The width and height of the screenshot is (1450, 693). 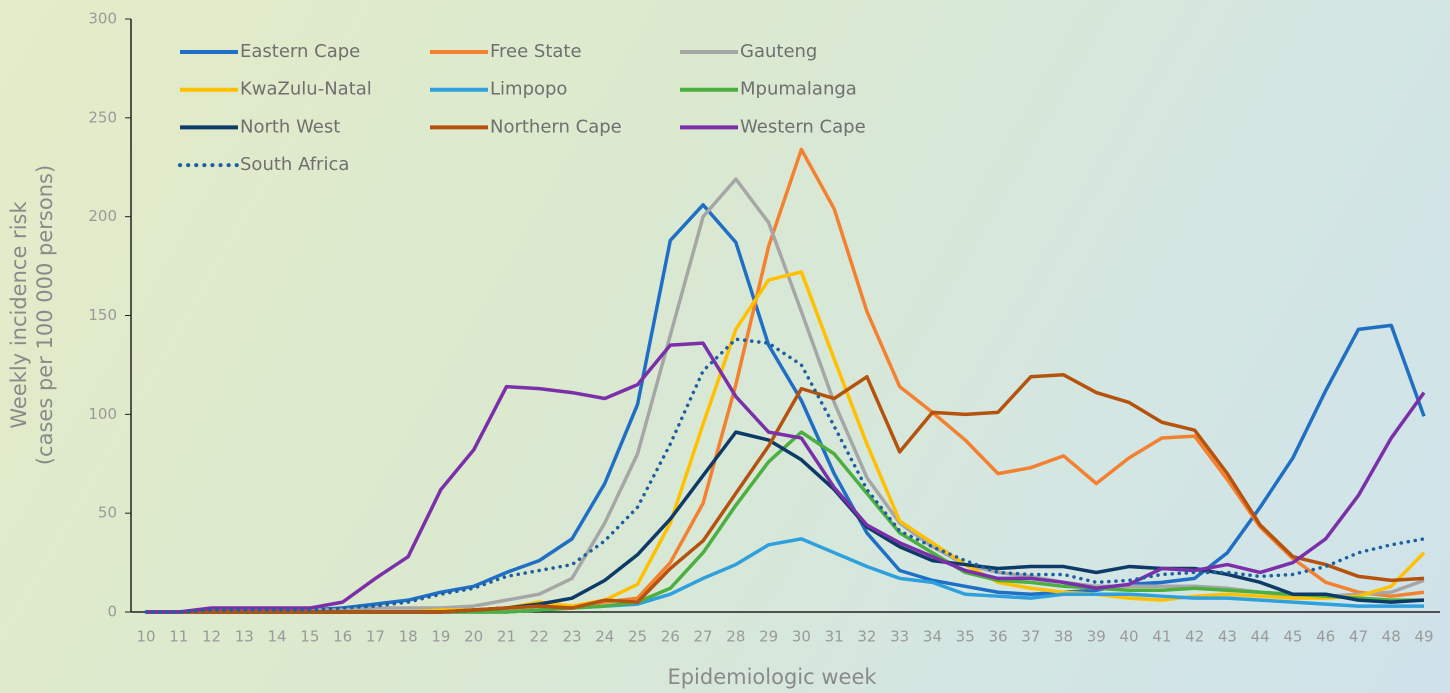 I want to click on y-tick-label: 100, so click(x=102, y=414).